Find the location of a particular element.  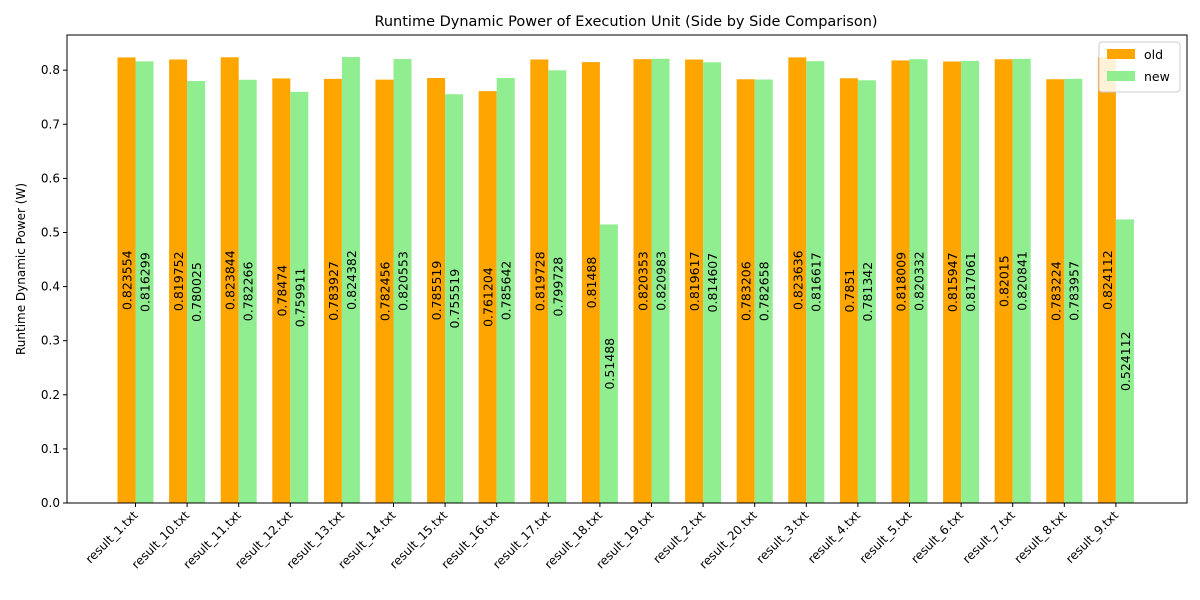

y-tick-label: 0.4 is located at coordinates (50, 287).